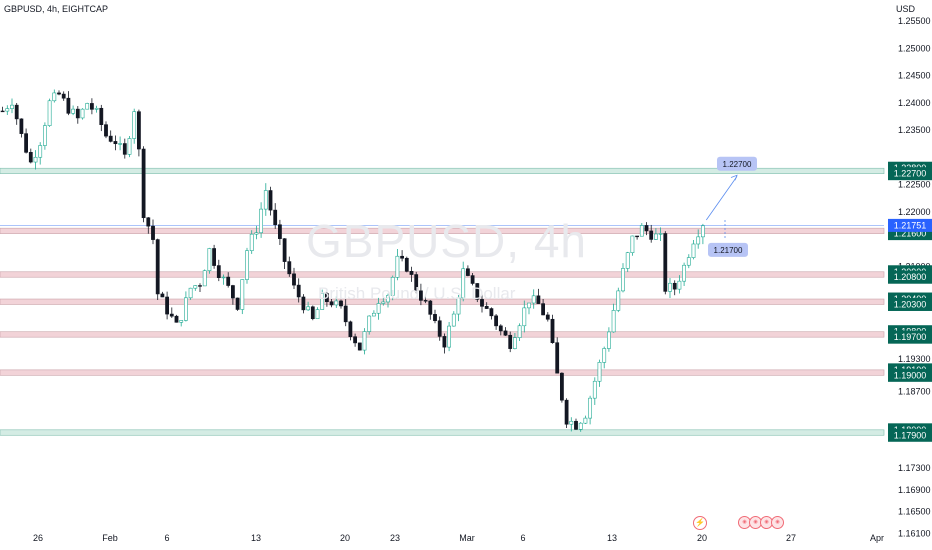 The width and height of the screenshot is (932, 550). I want to click on flash-icon: ⚡, so click(700, 523).